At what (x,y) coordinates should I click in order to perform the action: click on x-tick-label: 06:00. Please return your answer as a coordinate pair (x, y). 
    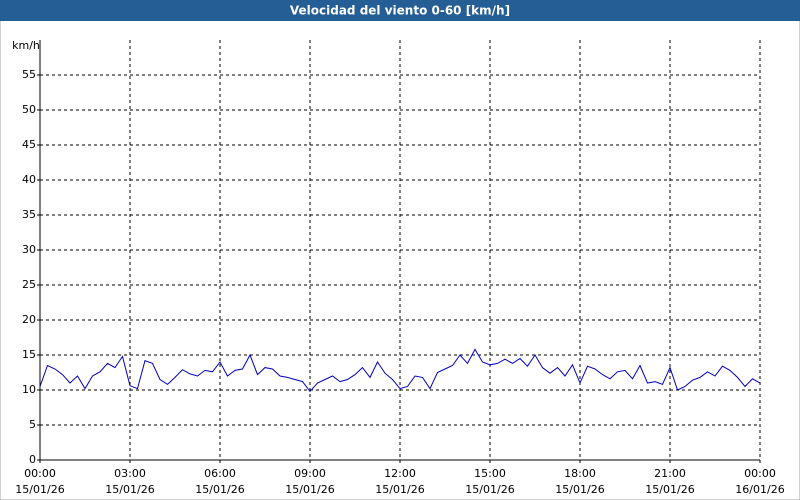
    Looking at the image, I should click on (220, 473).